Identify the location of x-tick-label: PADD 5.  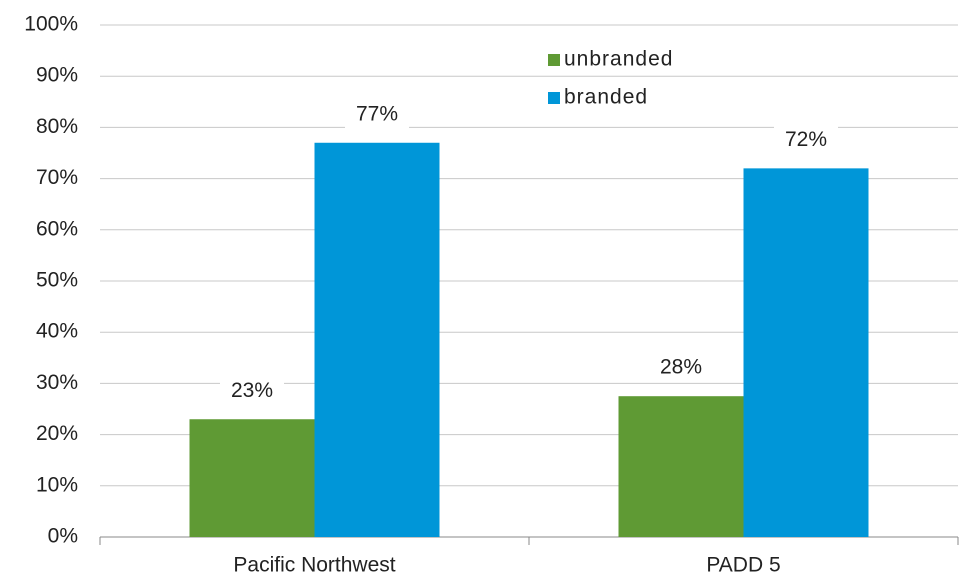
(743, 565).